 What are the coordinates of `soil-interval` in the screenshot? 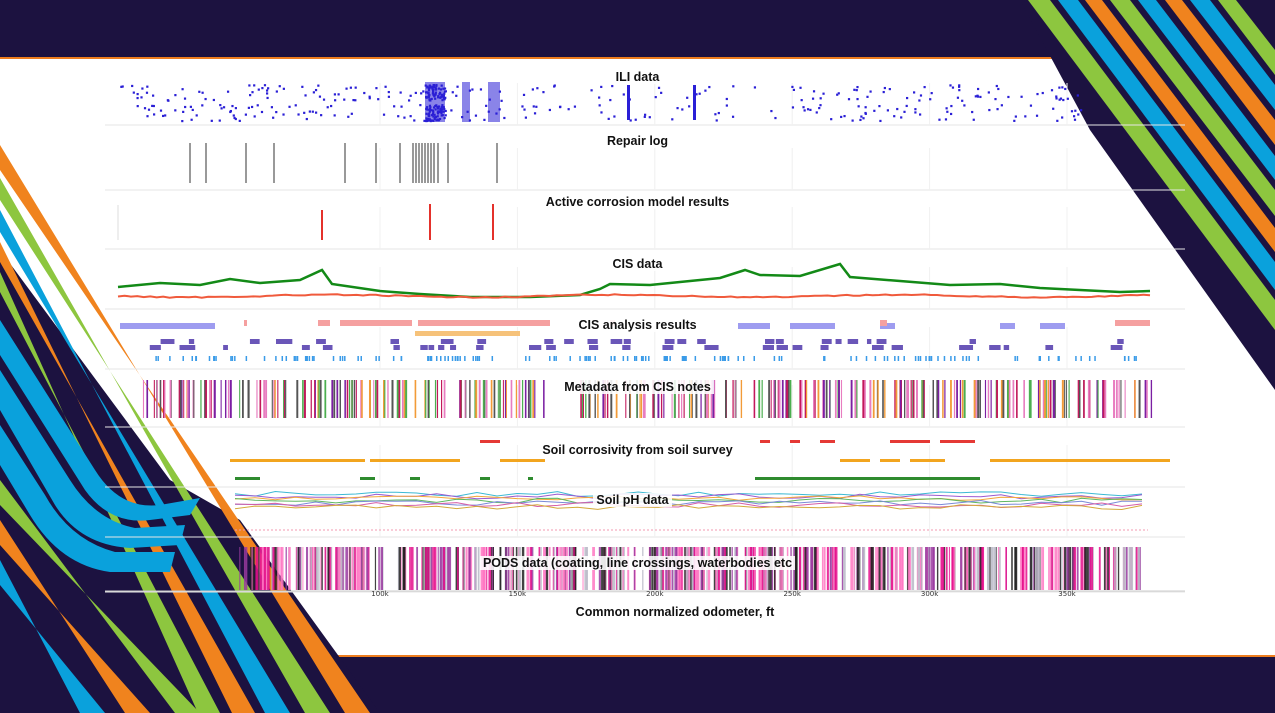 It's located at (530, 478).